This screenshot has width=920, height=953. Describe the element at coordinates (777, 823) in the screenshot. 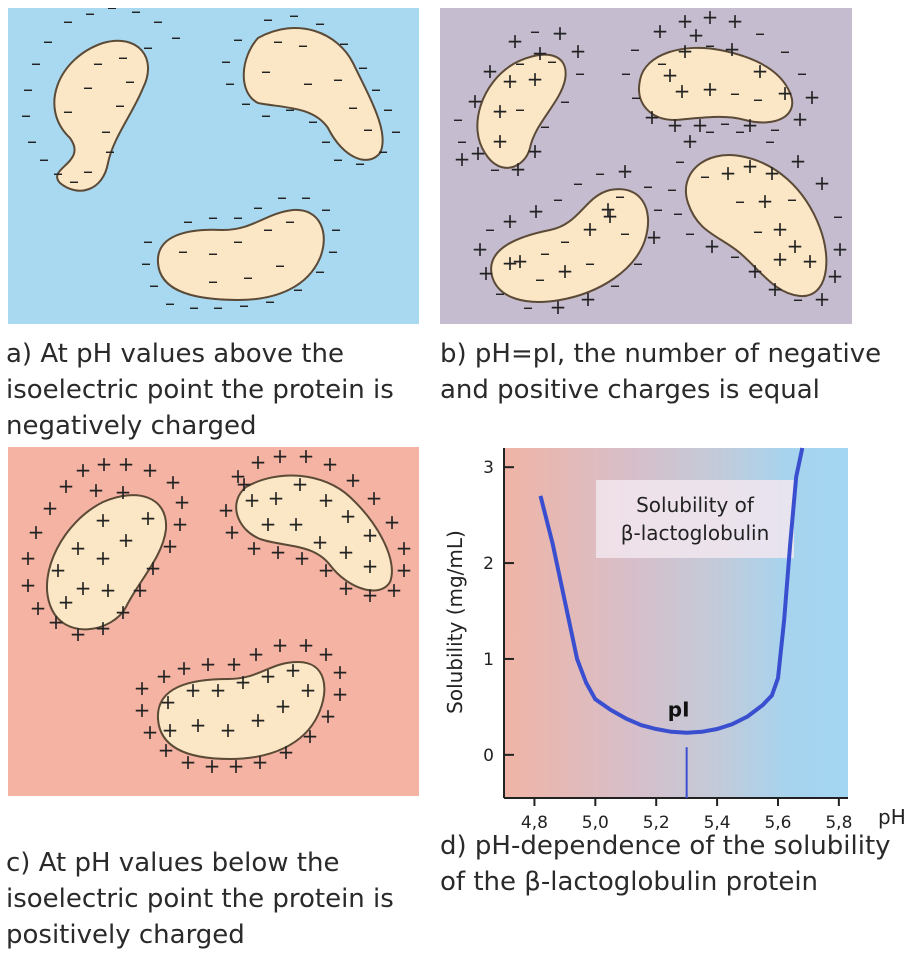

I see `x-tick-label: 5,6` at that location.